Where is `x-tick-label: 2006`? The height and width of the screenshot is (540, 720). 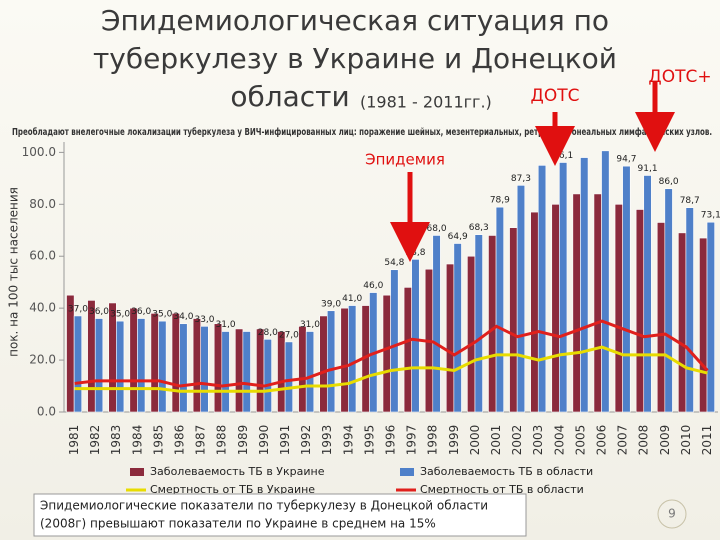 x-tick-label: 2006 is located at coordinates (601, 440).